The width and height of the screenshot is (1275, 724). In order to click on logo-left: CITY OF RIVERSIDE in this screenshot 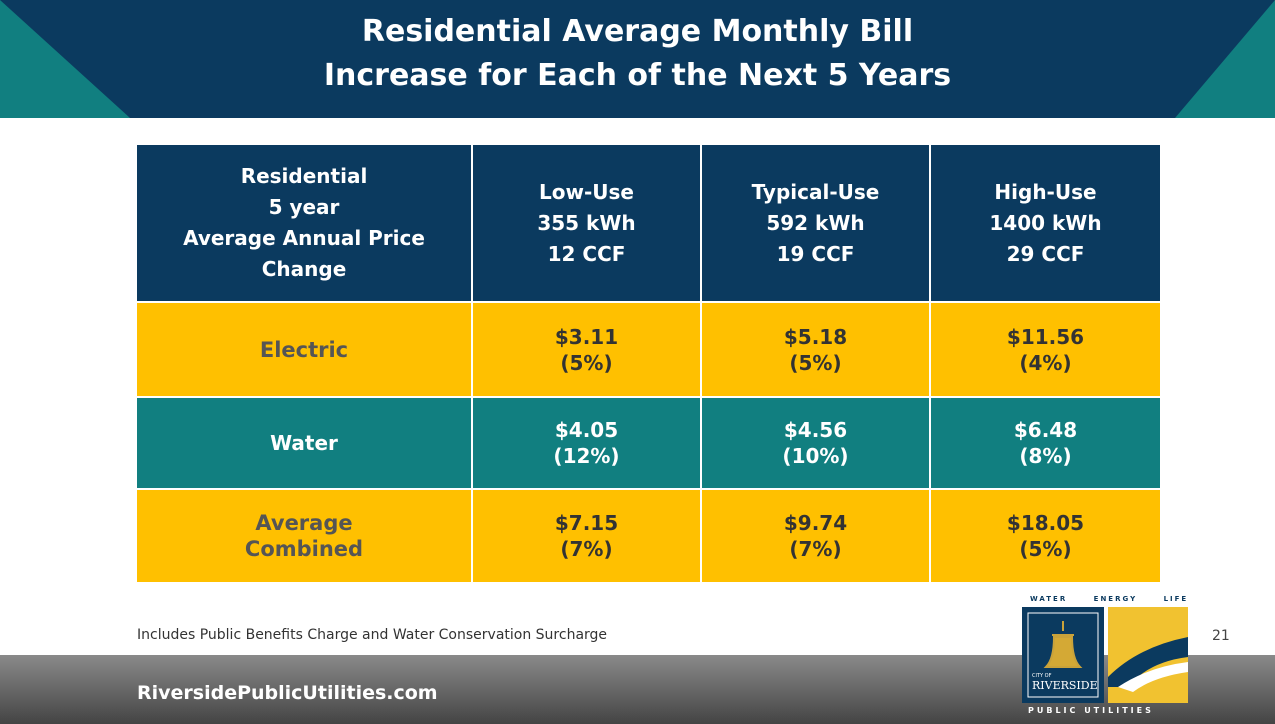, I will do `click(1063, 655)`.